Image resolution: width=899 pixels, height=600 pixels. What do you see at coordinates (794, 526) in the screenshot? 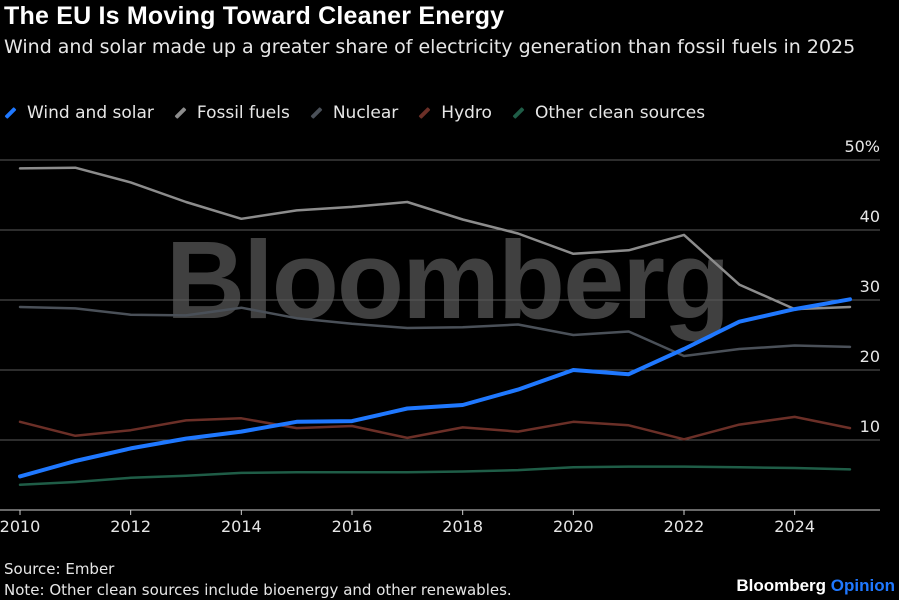
I see `x-tick-label: 2024` at bounding box center [794, 526].